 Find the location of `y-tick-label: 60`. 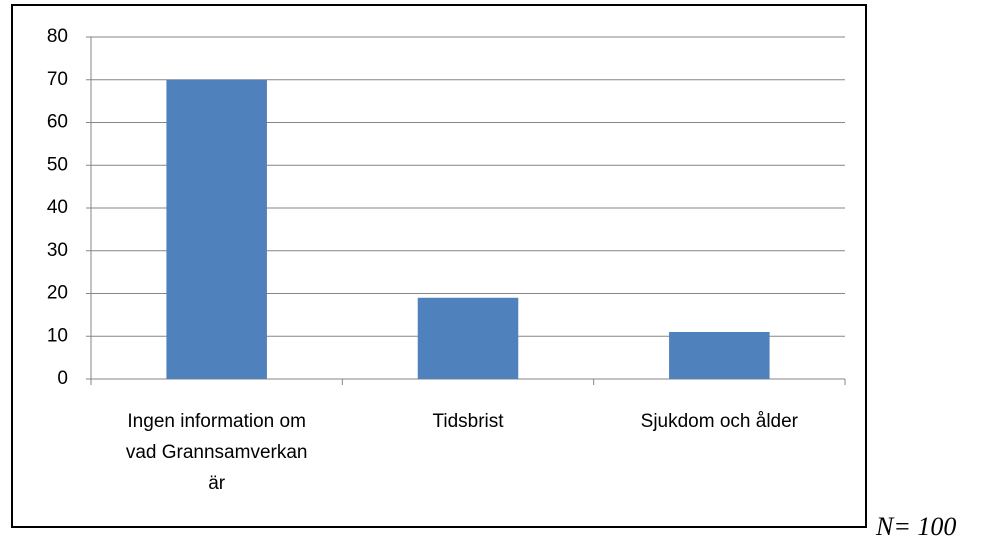

y-tick-label: 60 is located at coordinates (57, 122).